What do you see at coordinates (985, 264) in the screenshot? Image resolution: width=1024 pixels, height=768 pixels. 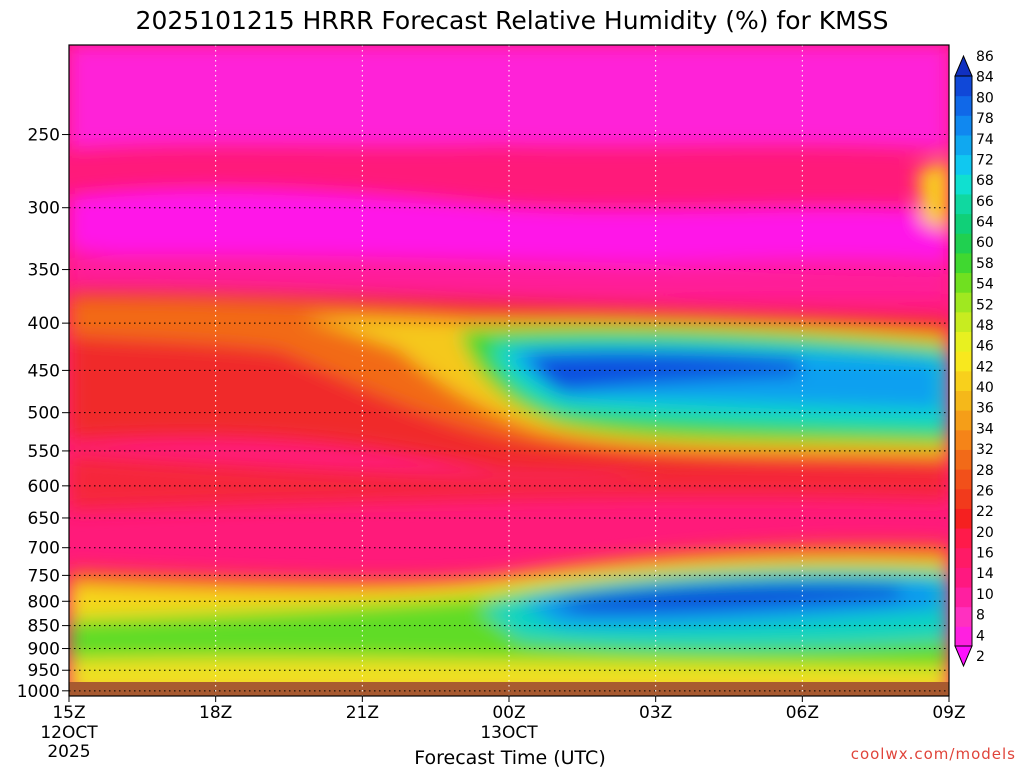 I see `colorbar-label: 58` at bounding box center [985, 264].